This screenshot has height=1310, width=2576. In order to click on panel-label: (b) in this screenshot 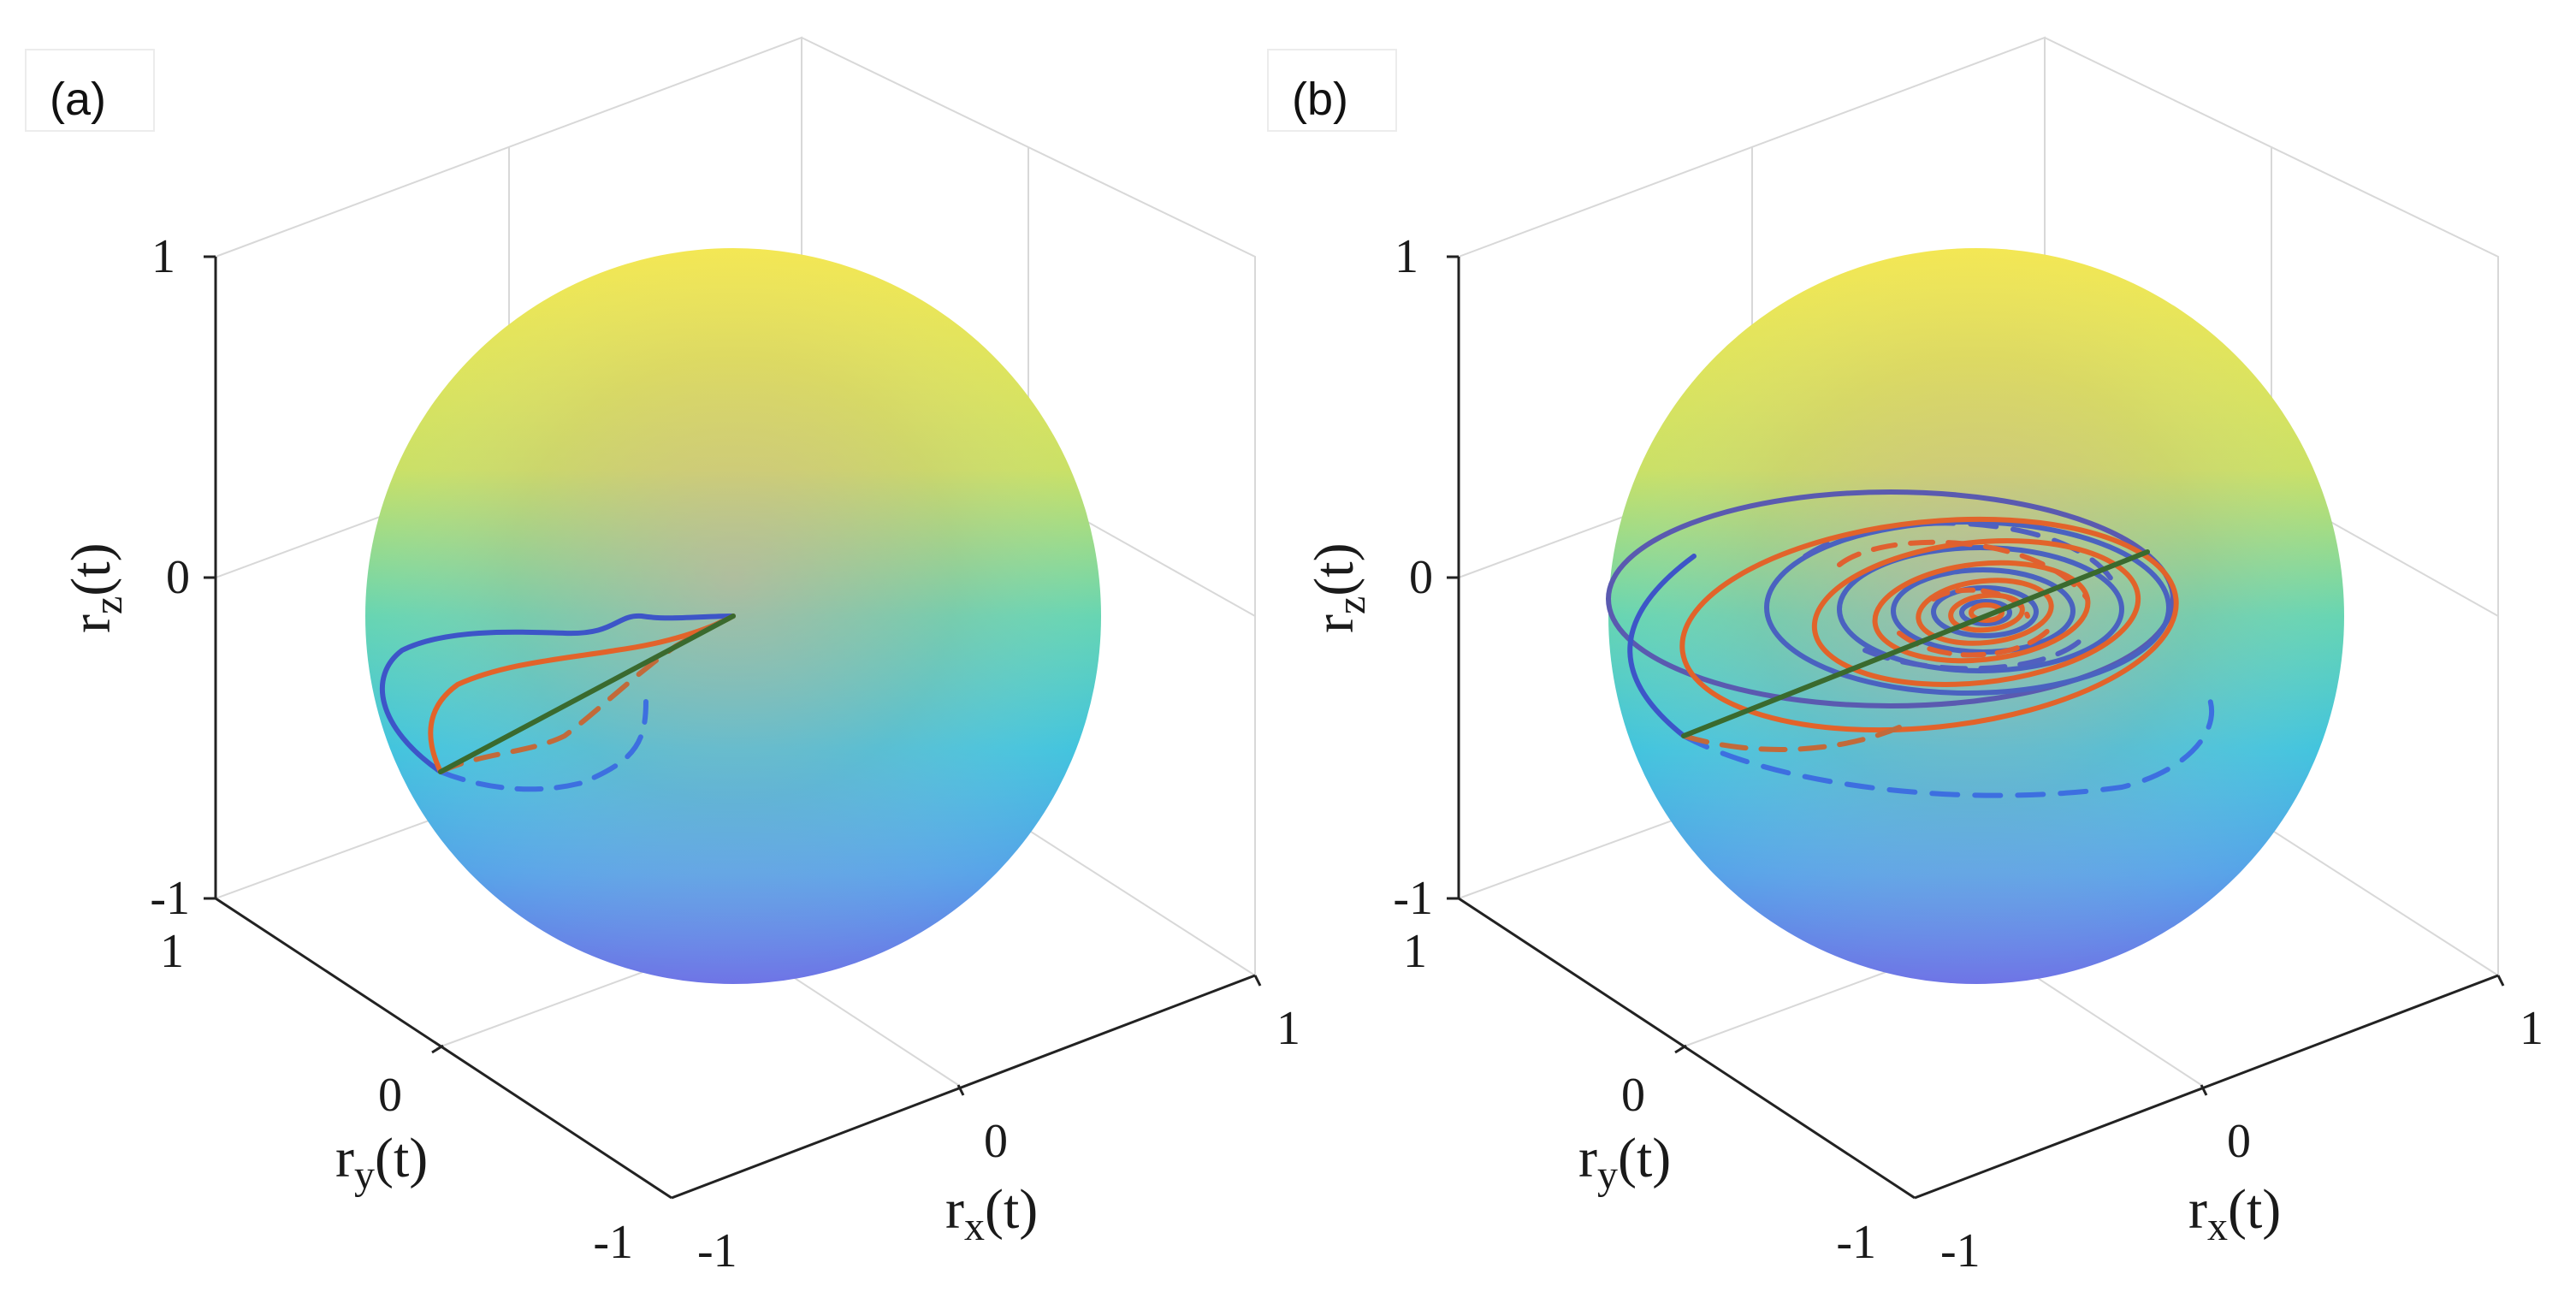, I will do `click(1320, 100)`.